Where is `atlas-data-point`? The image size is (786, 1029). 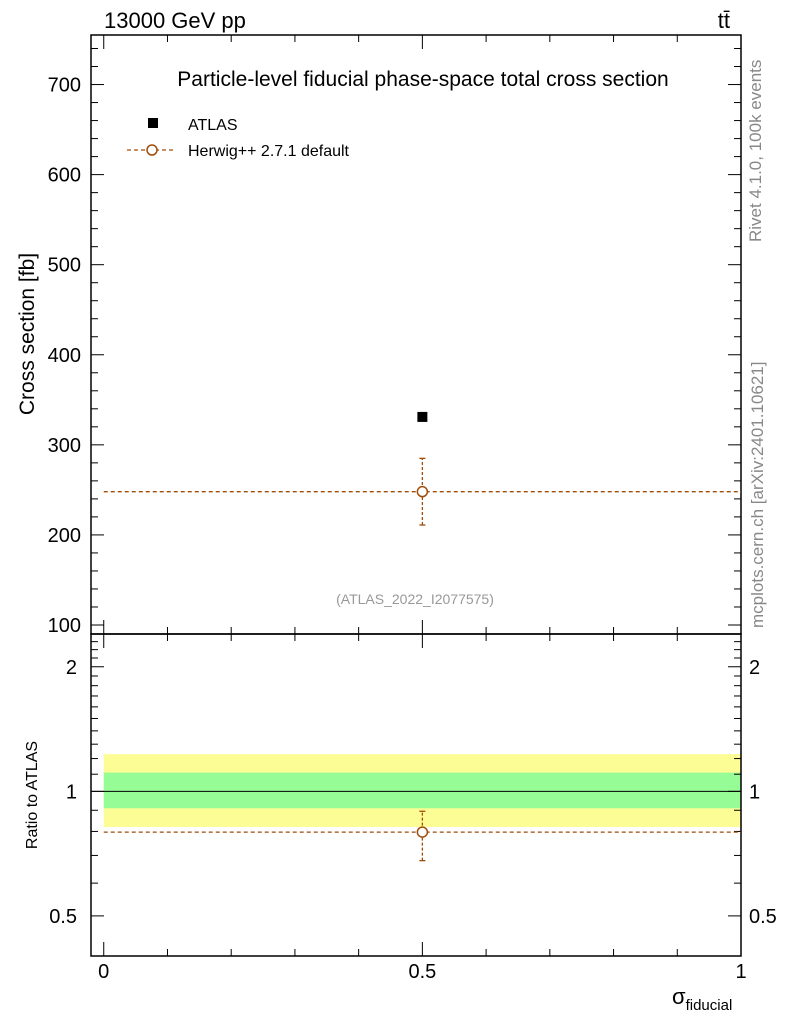 atlas-data-point is located at coordinates (422, 416).